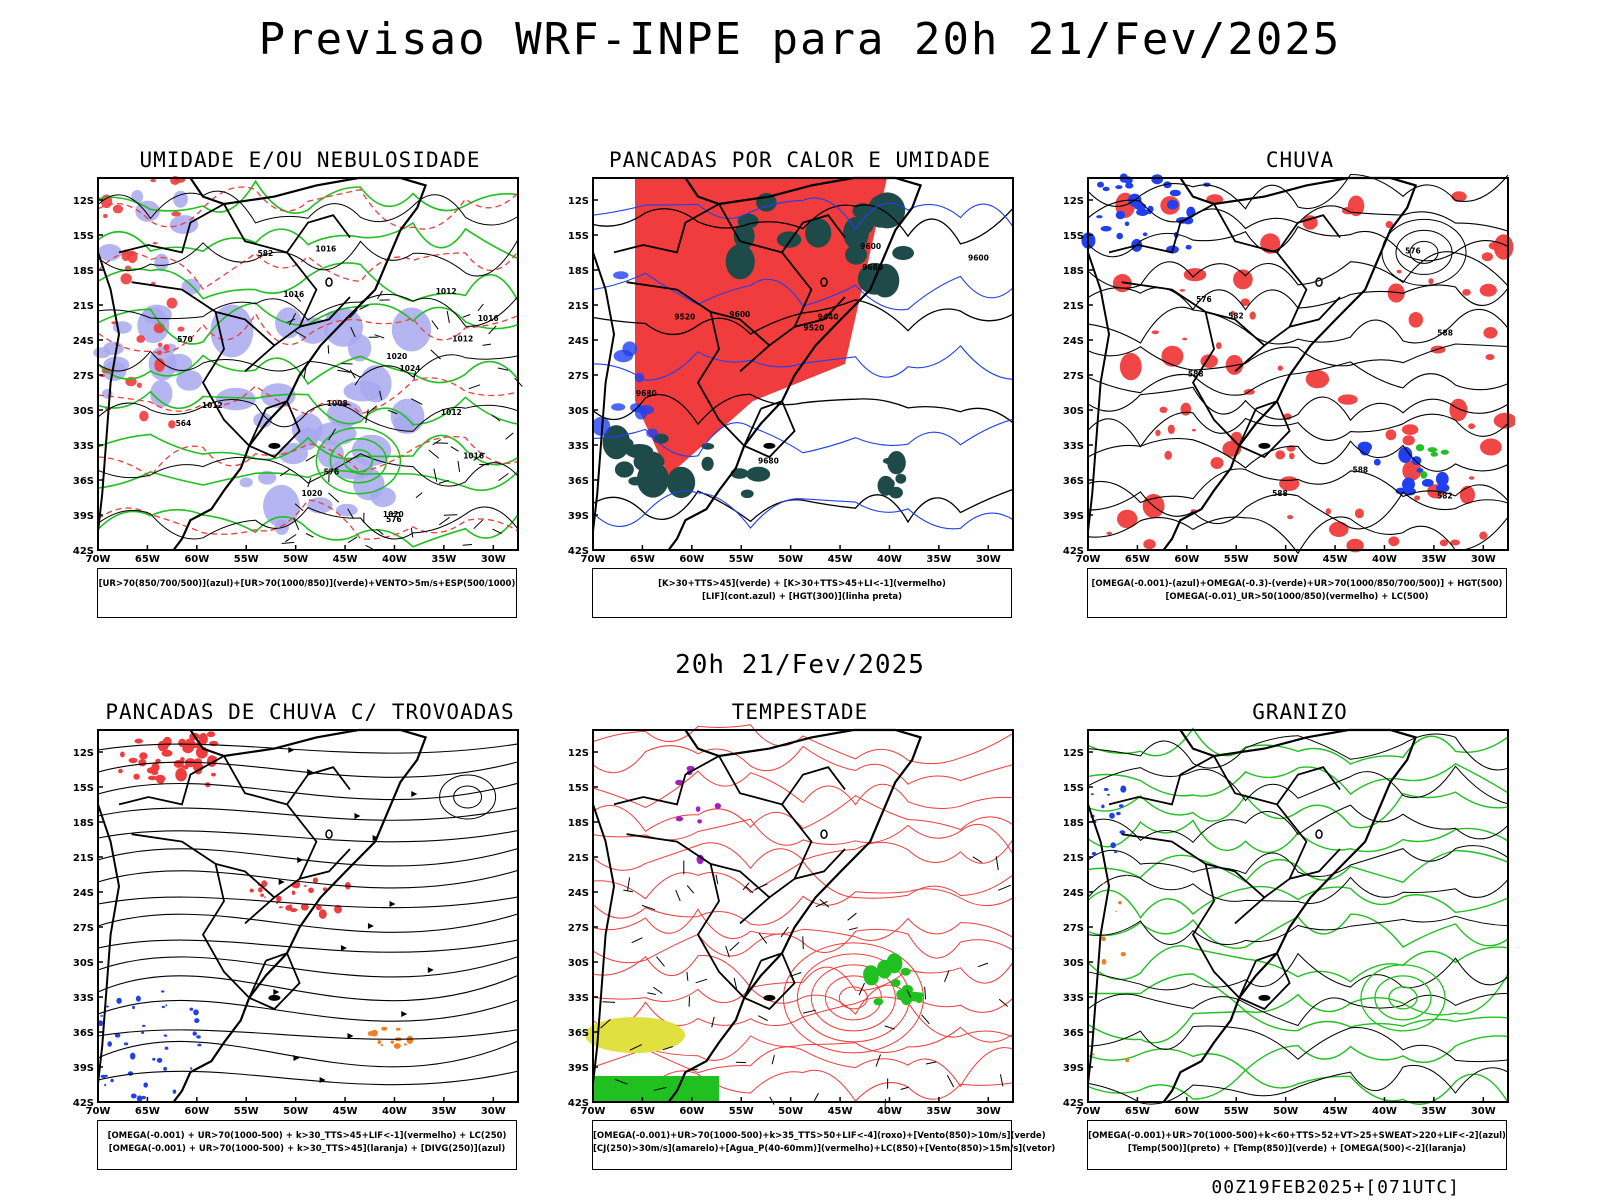  I want to click on reservoir-shape, so click(1319, 282).